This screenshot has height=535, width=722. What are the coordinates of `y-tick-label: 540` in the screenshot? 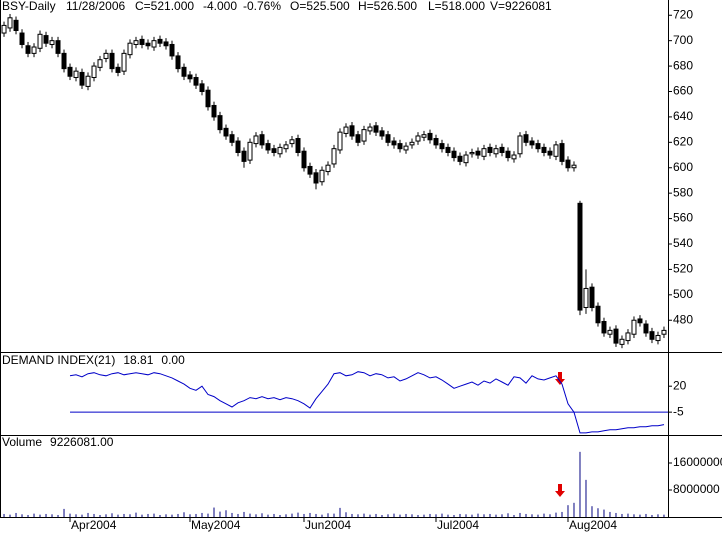 It's located at (683, 243).